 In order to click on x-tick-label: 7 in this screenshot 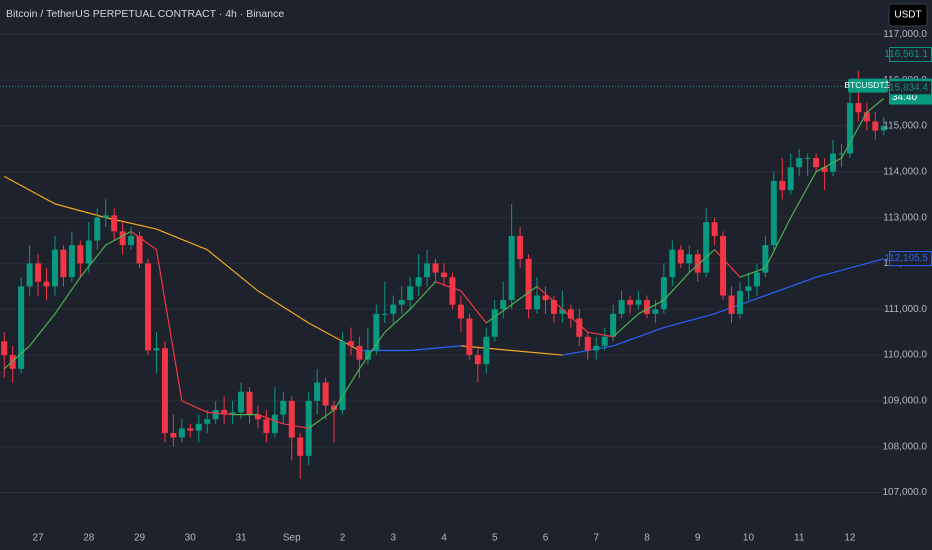, I will do `click(596, 538)`.